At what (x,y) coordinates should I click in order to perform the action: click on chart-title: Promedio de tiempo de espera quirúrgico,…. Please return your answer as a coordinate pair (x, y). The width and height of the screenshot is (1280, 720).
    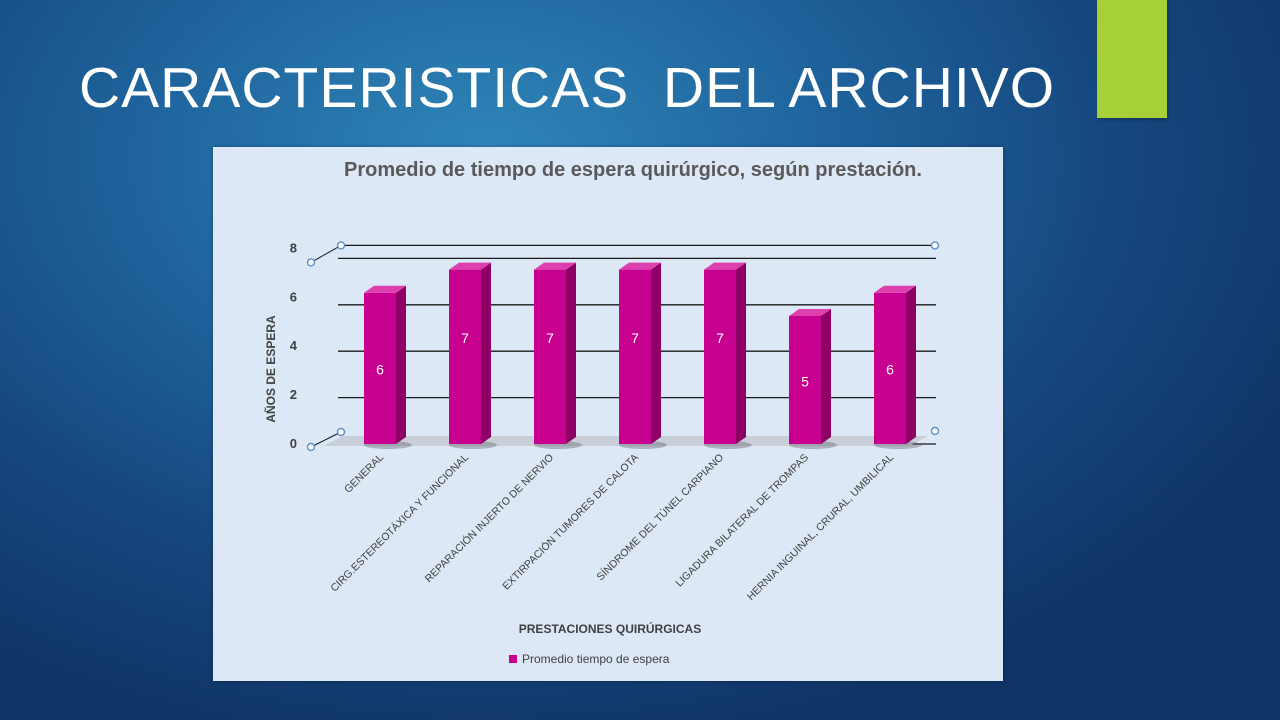
    Looking at the image, I should click on (633, 170).